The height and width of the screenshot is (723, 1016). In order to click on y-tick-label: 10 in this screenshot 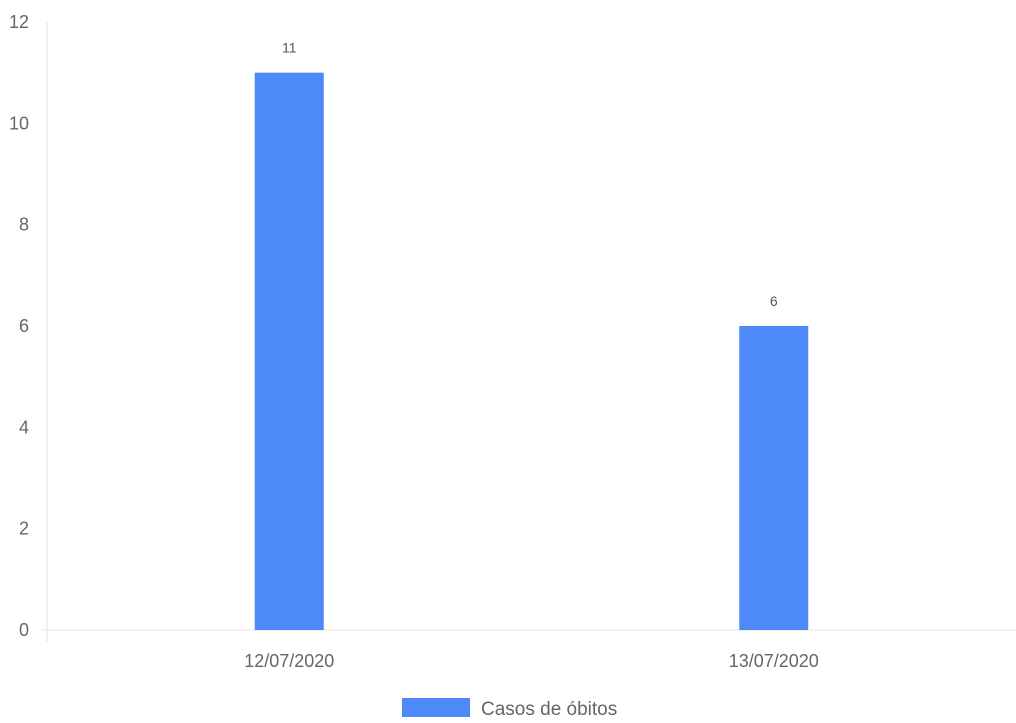, I will do `click(19, 123)`.